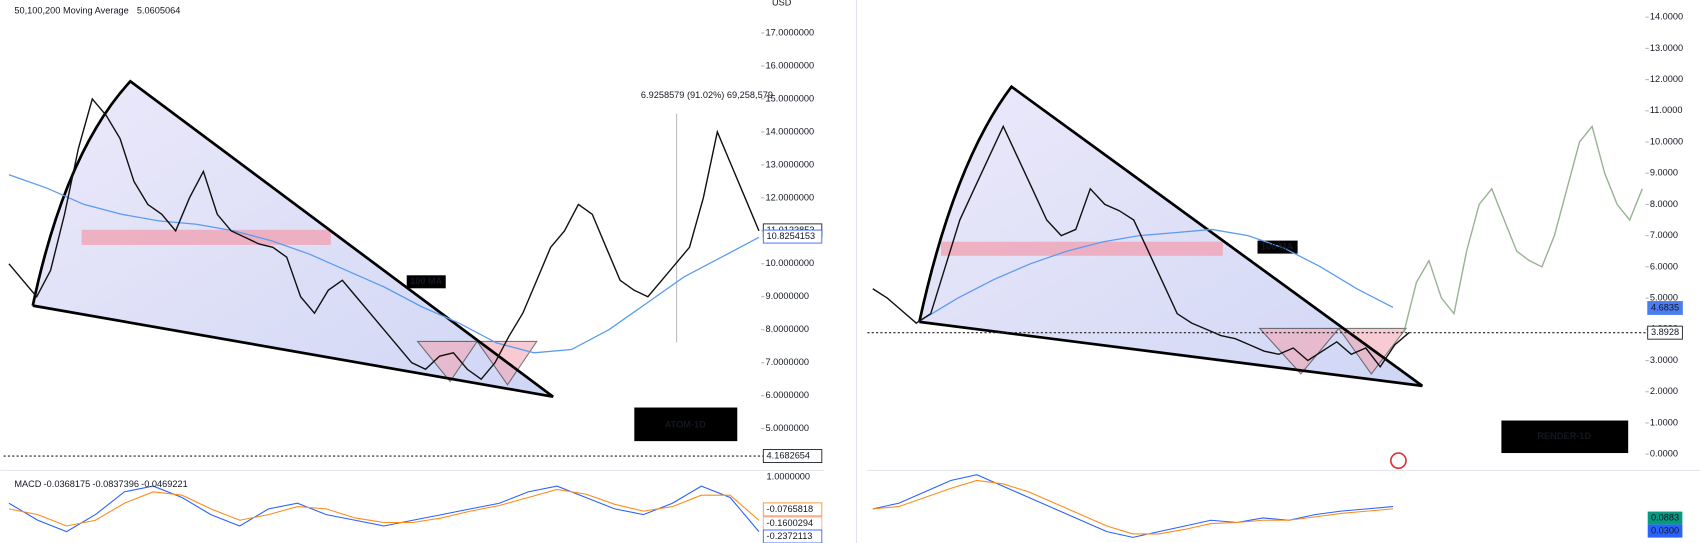 The height and width of the screenshot is (543, 1700). I want to click on y-tick-label: 13.0000000, so click(789, 164).